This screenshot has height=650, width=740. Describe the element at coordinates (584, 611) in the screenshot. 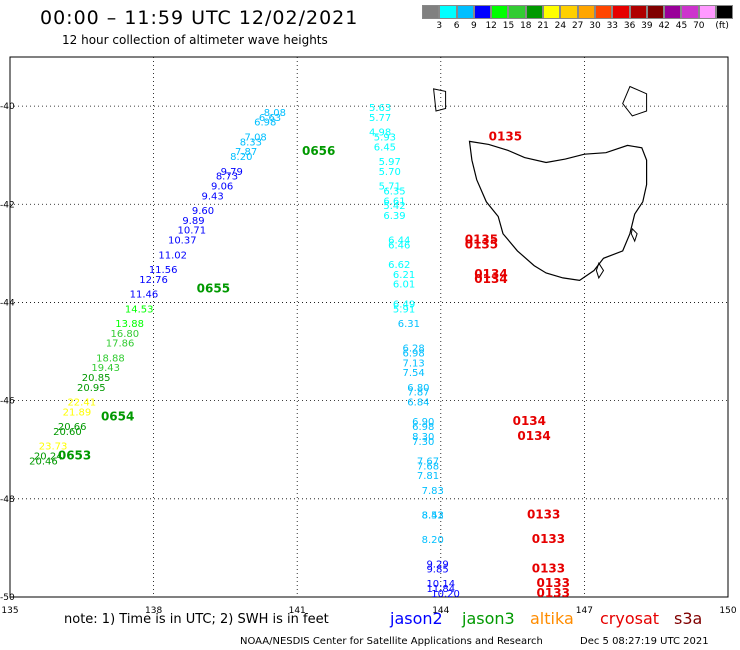

I see `longitude-tick-label: 147` at that location.